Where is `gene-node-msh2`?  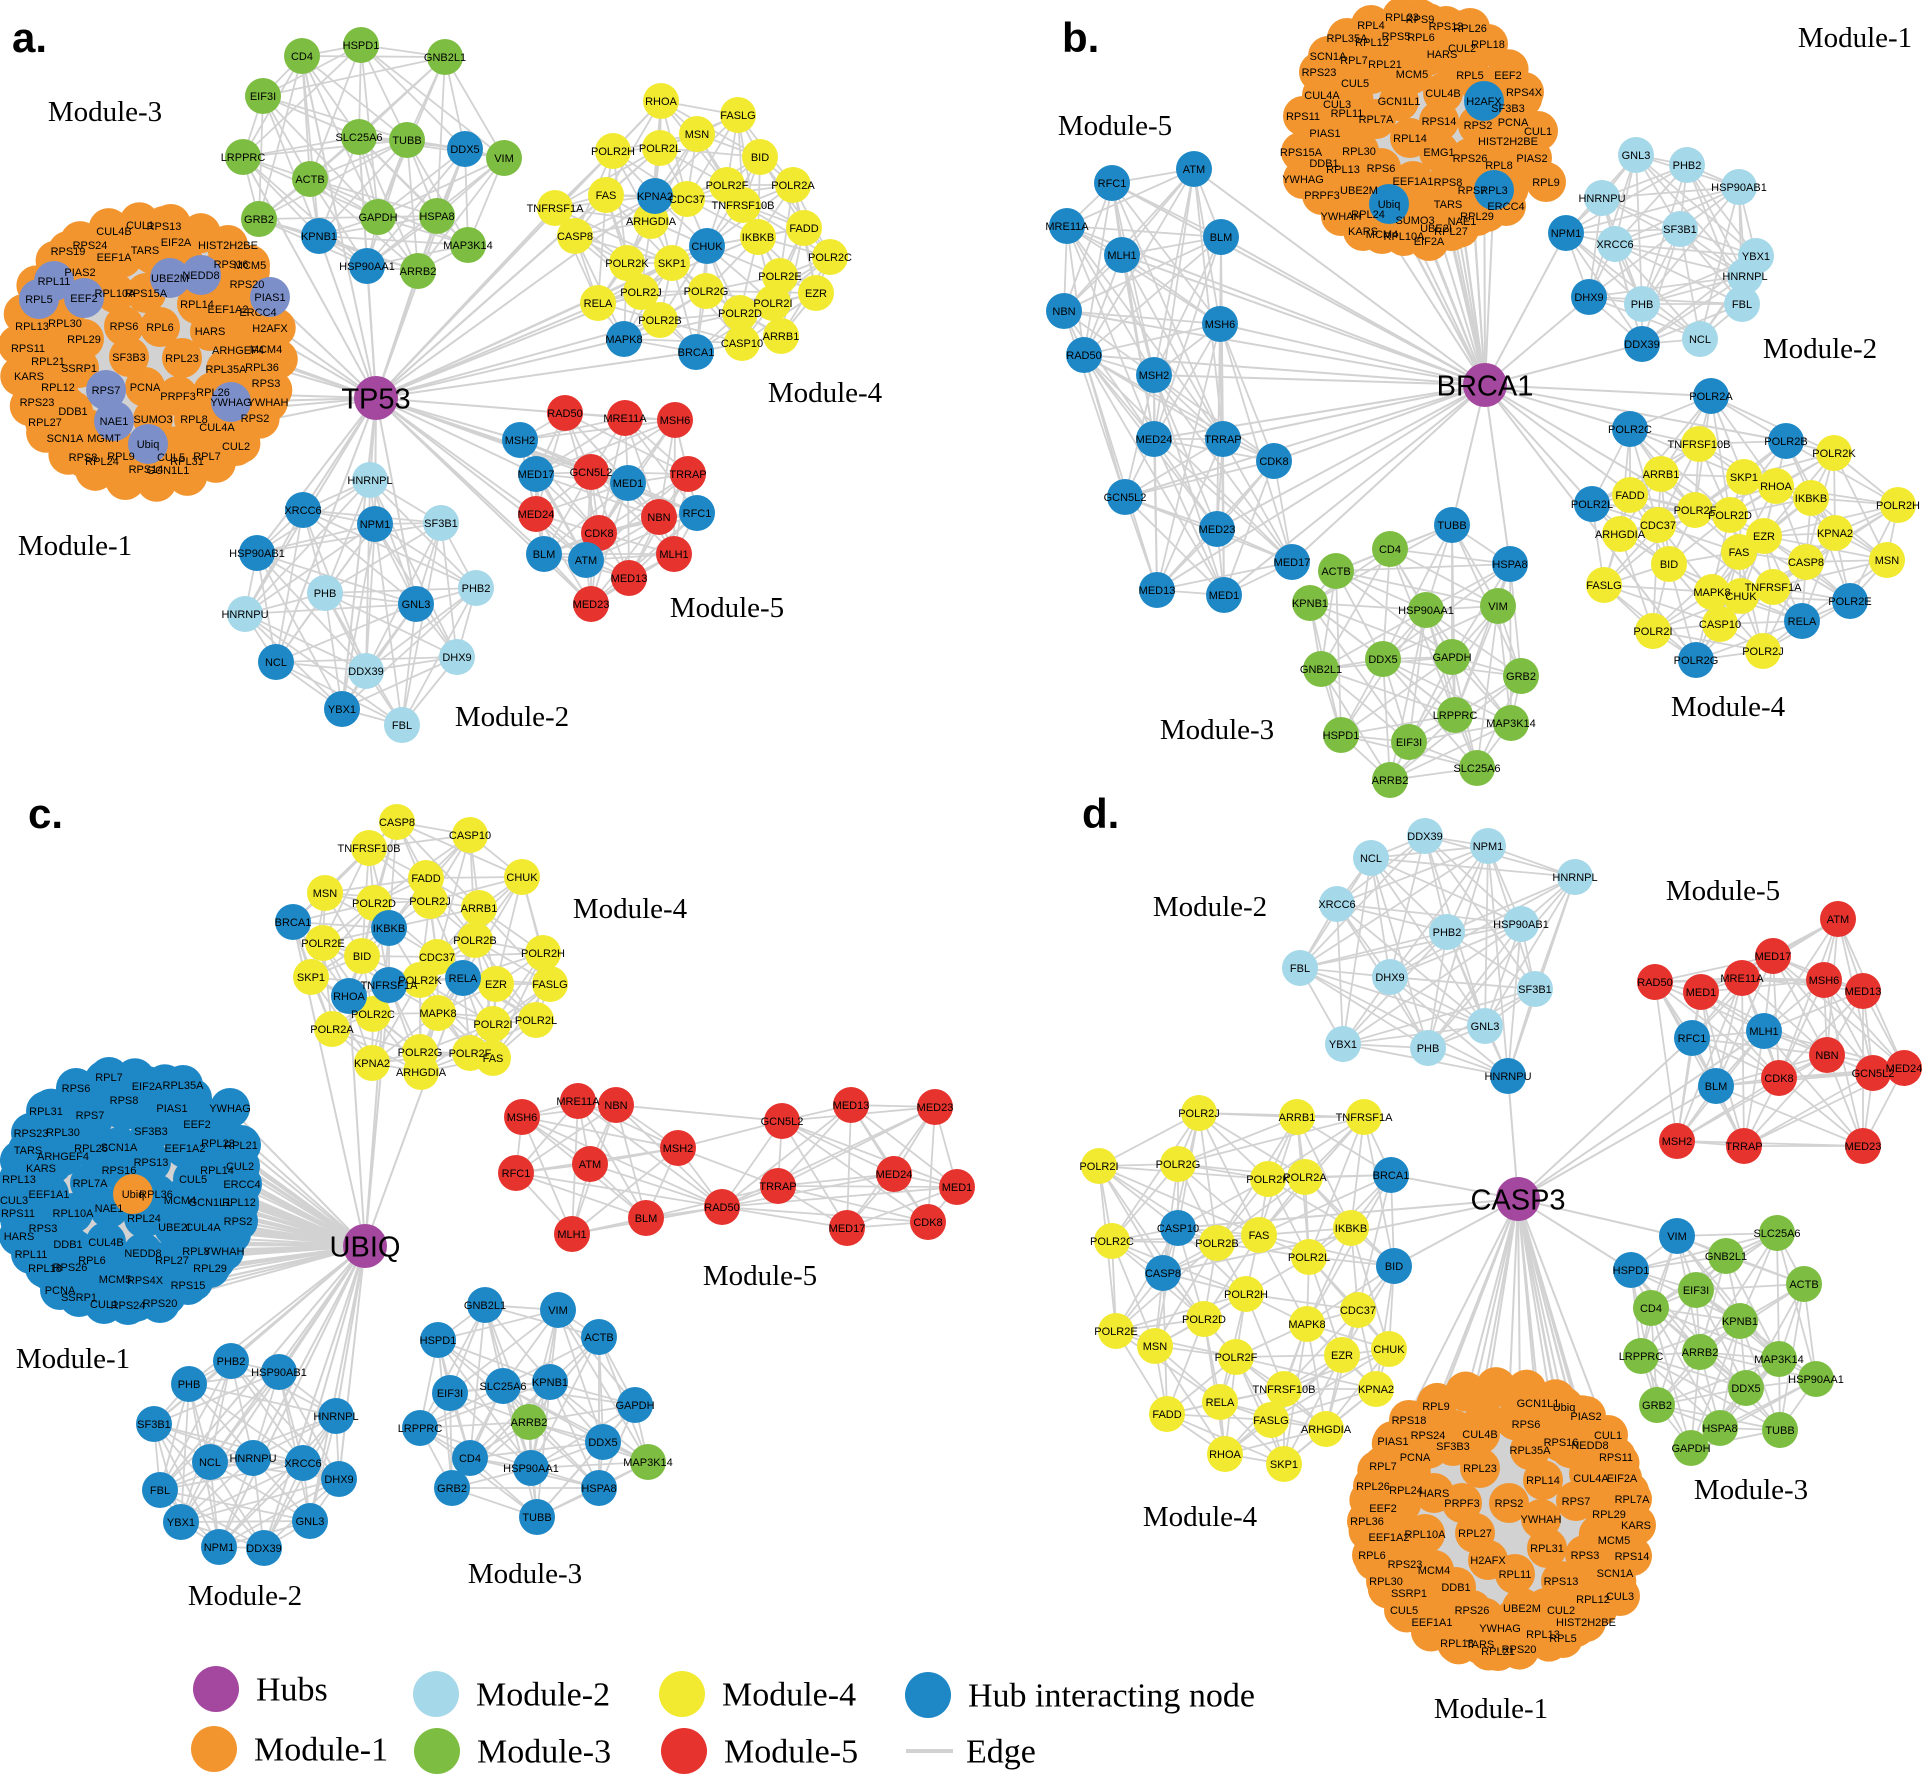 gene-node-msh2 is located at coordinates (520, 440).